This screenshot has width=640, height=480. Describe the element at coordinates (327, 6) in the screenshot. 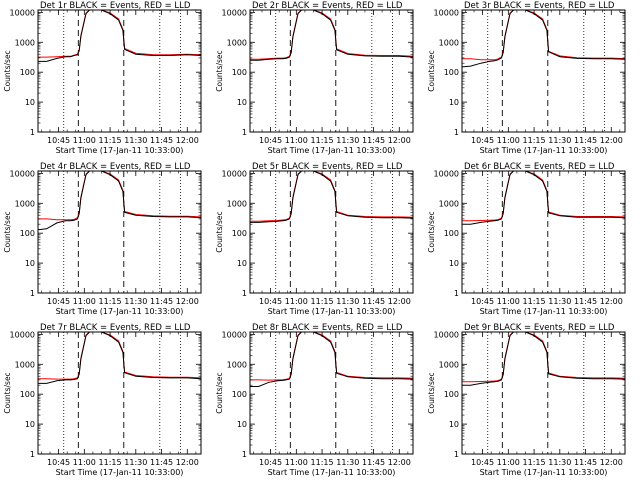

I see `panel-title: Det 2r BLACK = Events, RED = LLD` at that location.